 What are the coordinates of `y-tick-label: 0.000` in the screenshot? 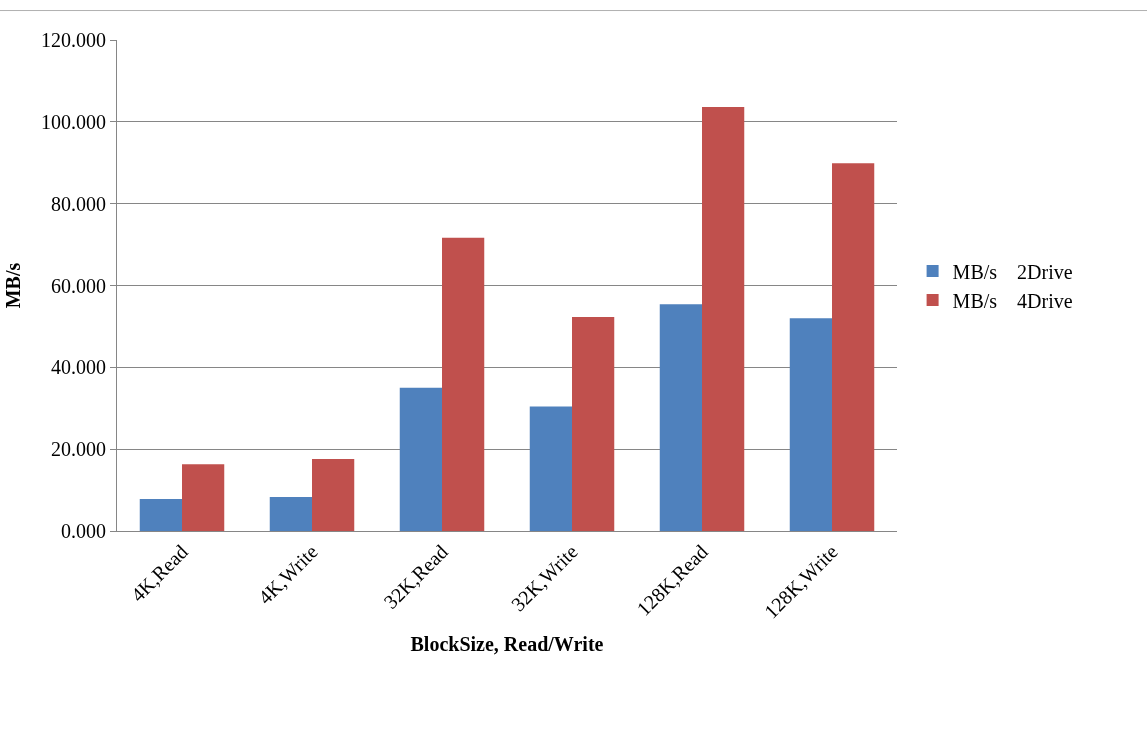 It's located at (83, 531).